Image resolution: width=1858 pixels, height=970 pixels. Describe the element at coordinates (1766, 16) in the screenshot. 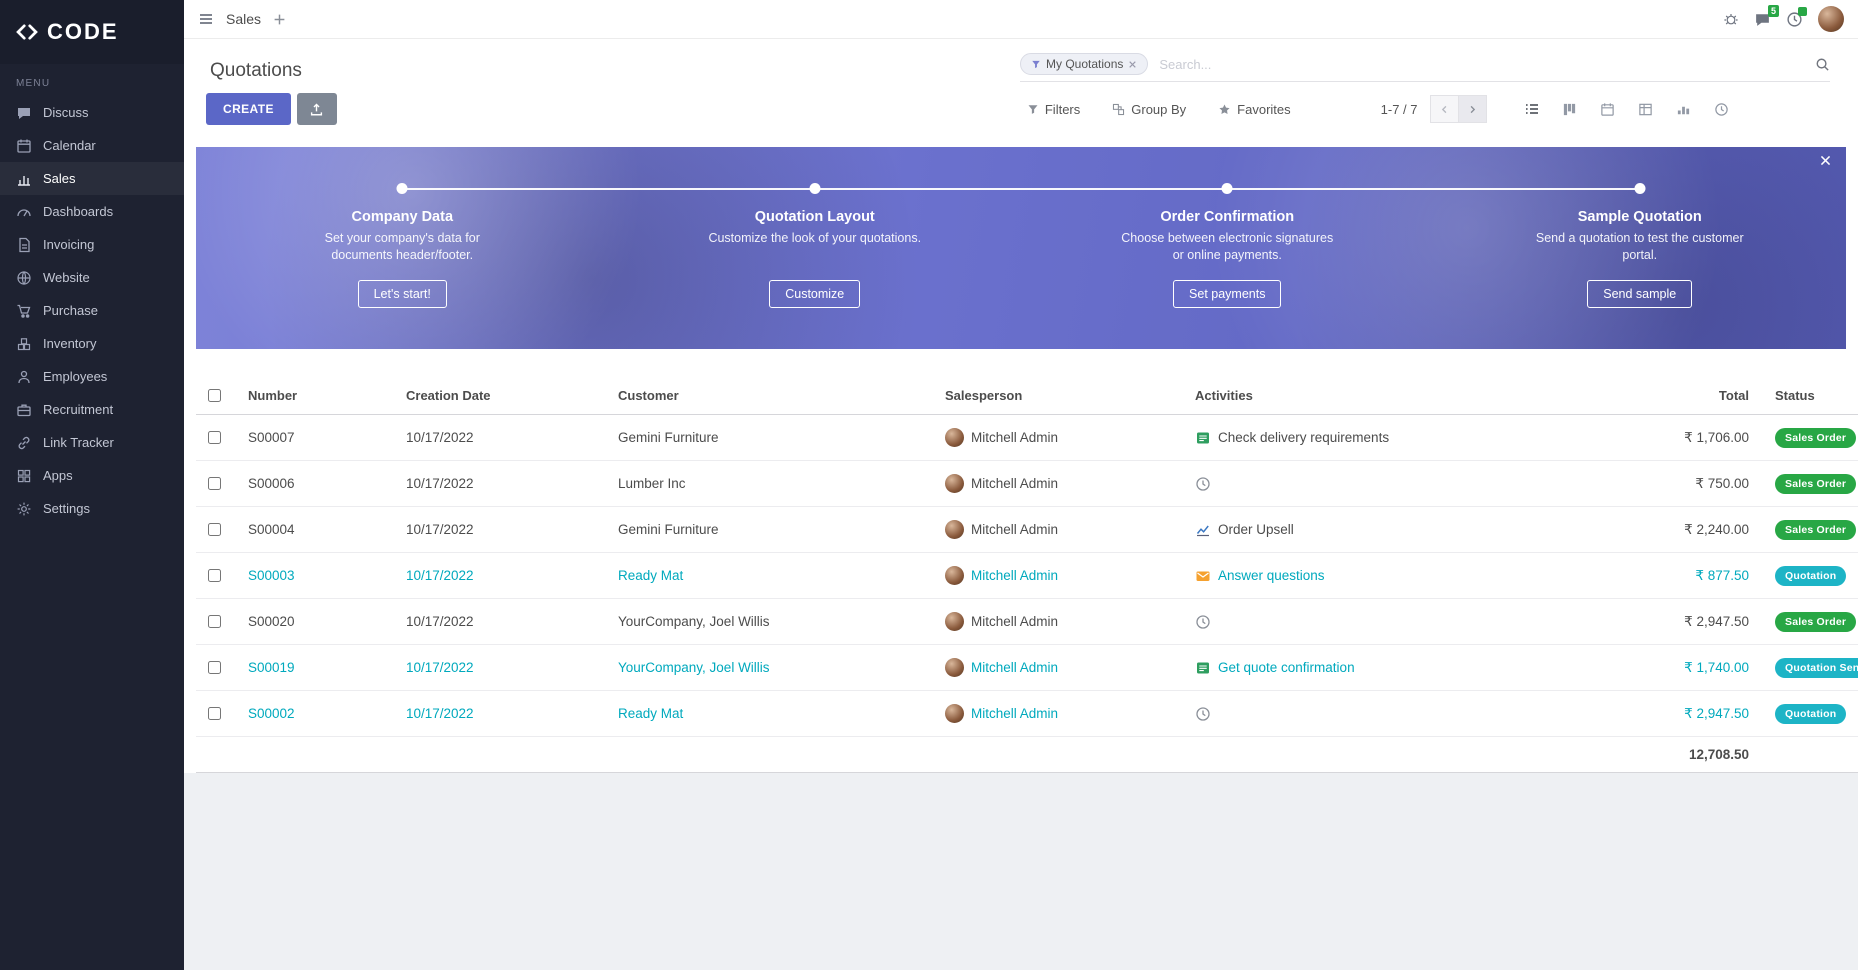

I see `messages-icon: 5` at that location.